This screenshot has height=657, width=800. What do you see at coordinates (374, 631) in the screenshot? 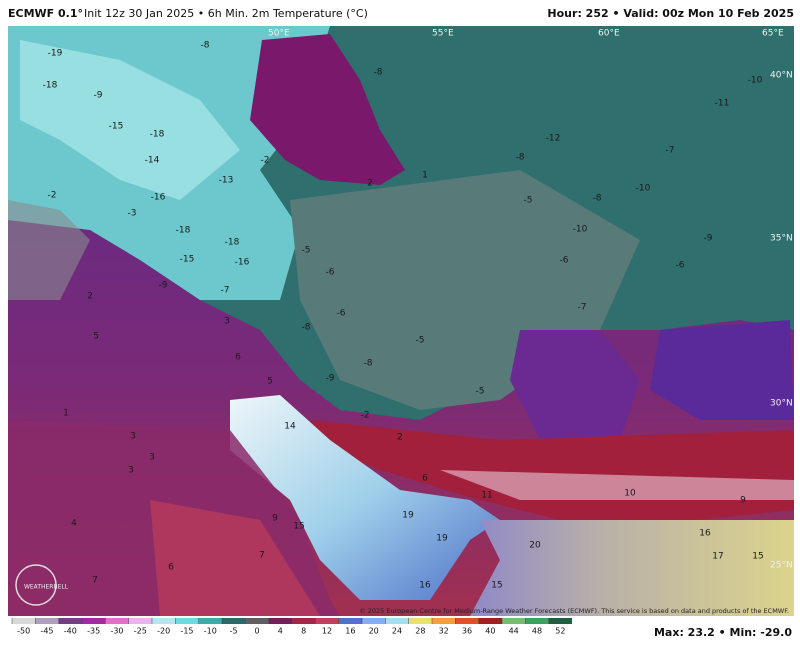
I see `colorbar-label: 20` at bounding box center [374, 631].